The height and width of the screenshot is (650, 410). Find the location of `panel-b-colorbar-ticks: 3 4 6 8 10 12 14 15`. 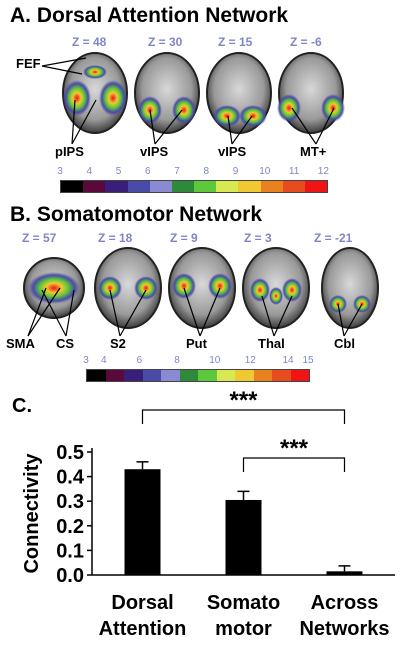

panel-b-colorbar-ticks: 3 4 6 8 10 12 14 15 is located at coordinates (198, 361).